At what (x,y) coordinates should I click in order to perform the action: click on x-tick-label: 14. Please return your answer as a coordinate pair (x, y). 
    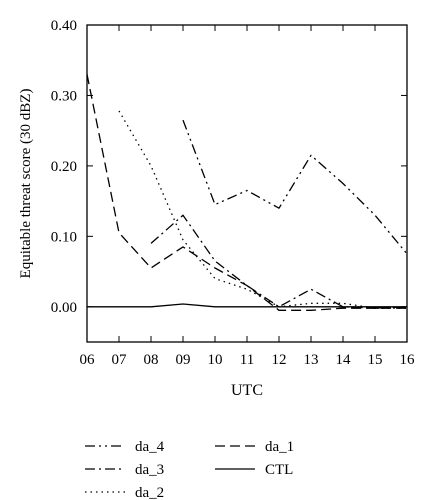
    Looking at the image, I should click on (344, 360).